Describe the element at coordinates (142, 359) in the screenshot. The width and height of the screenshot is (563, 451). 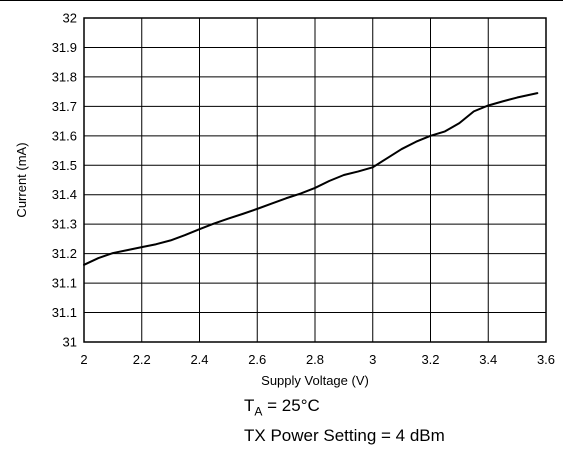
I see `x-tick-label: 2.2` at that location.